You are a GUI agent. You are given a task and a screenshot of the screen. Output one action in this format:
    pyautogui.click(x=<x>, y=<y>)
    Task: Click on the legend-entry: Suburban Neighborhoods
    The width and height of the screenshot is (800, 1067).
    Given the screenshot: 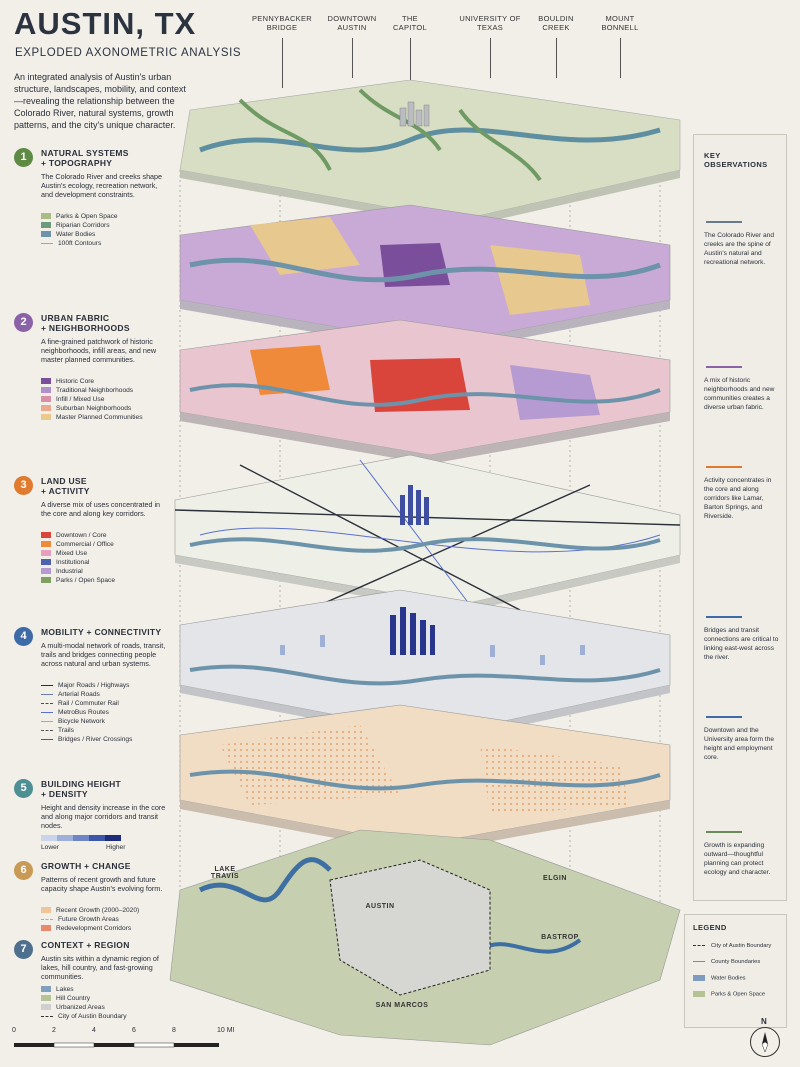 What is the action you would take?
    pyautogui.click(x=86, y=408)
    